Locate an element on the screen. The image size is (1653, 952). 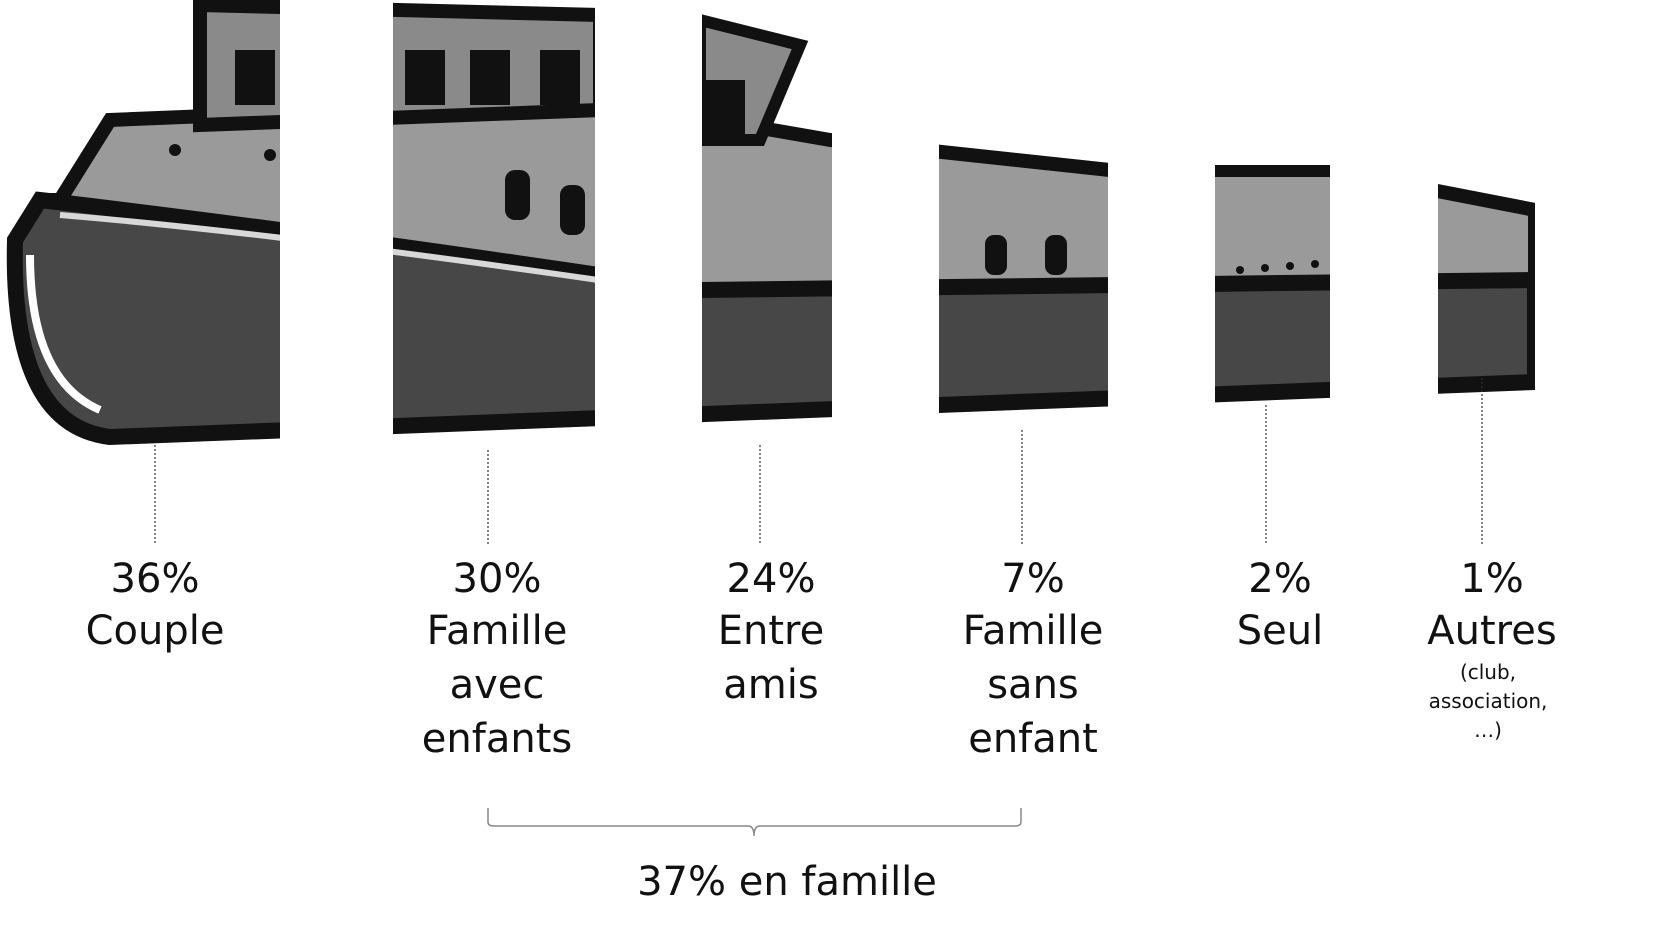
value-label: 24% is located at coordinates (771, 579).